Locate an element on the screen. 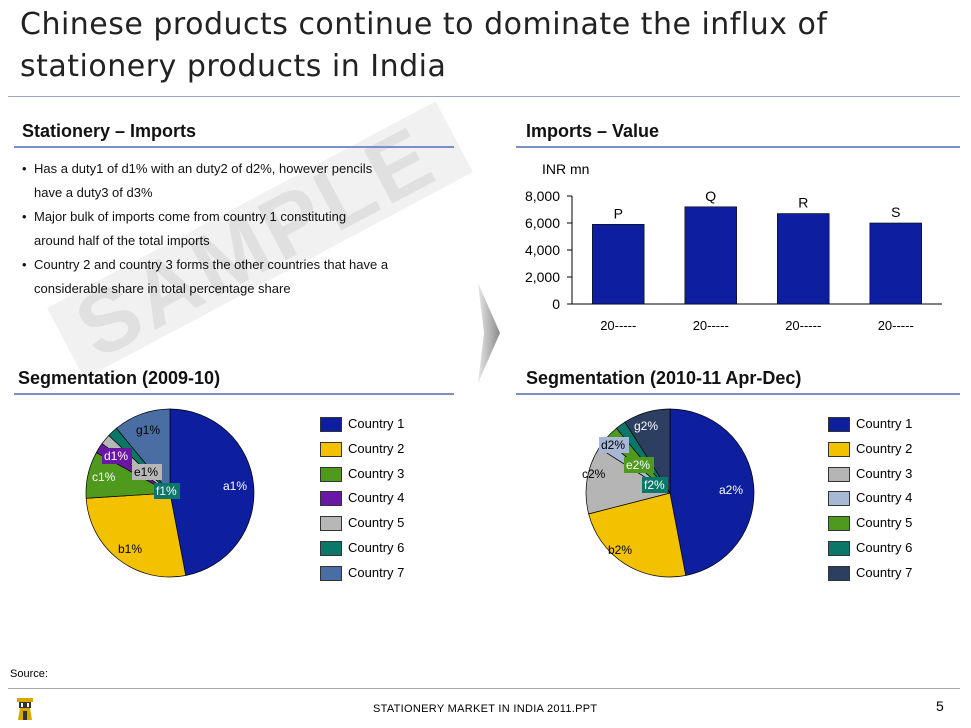 The height and width of the screenshot is (728, 971). bullet-line: around half of the total imports is located at coordinates (122, 240).